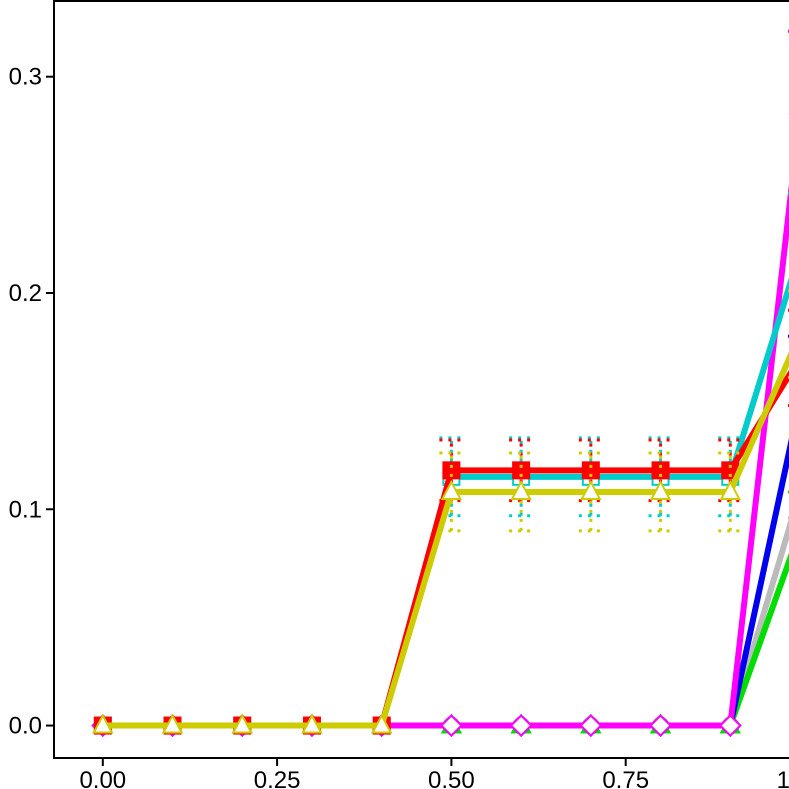 This screenshot has width=789, height=789. I want to click on x-tick-label-0: 0.00, so click(102, 778).